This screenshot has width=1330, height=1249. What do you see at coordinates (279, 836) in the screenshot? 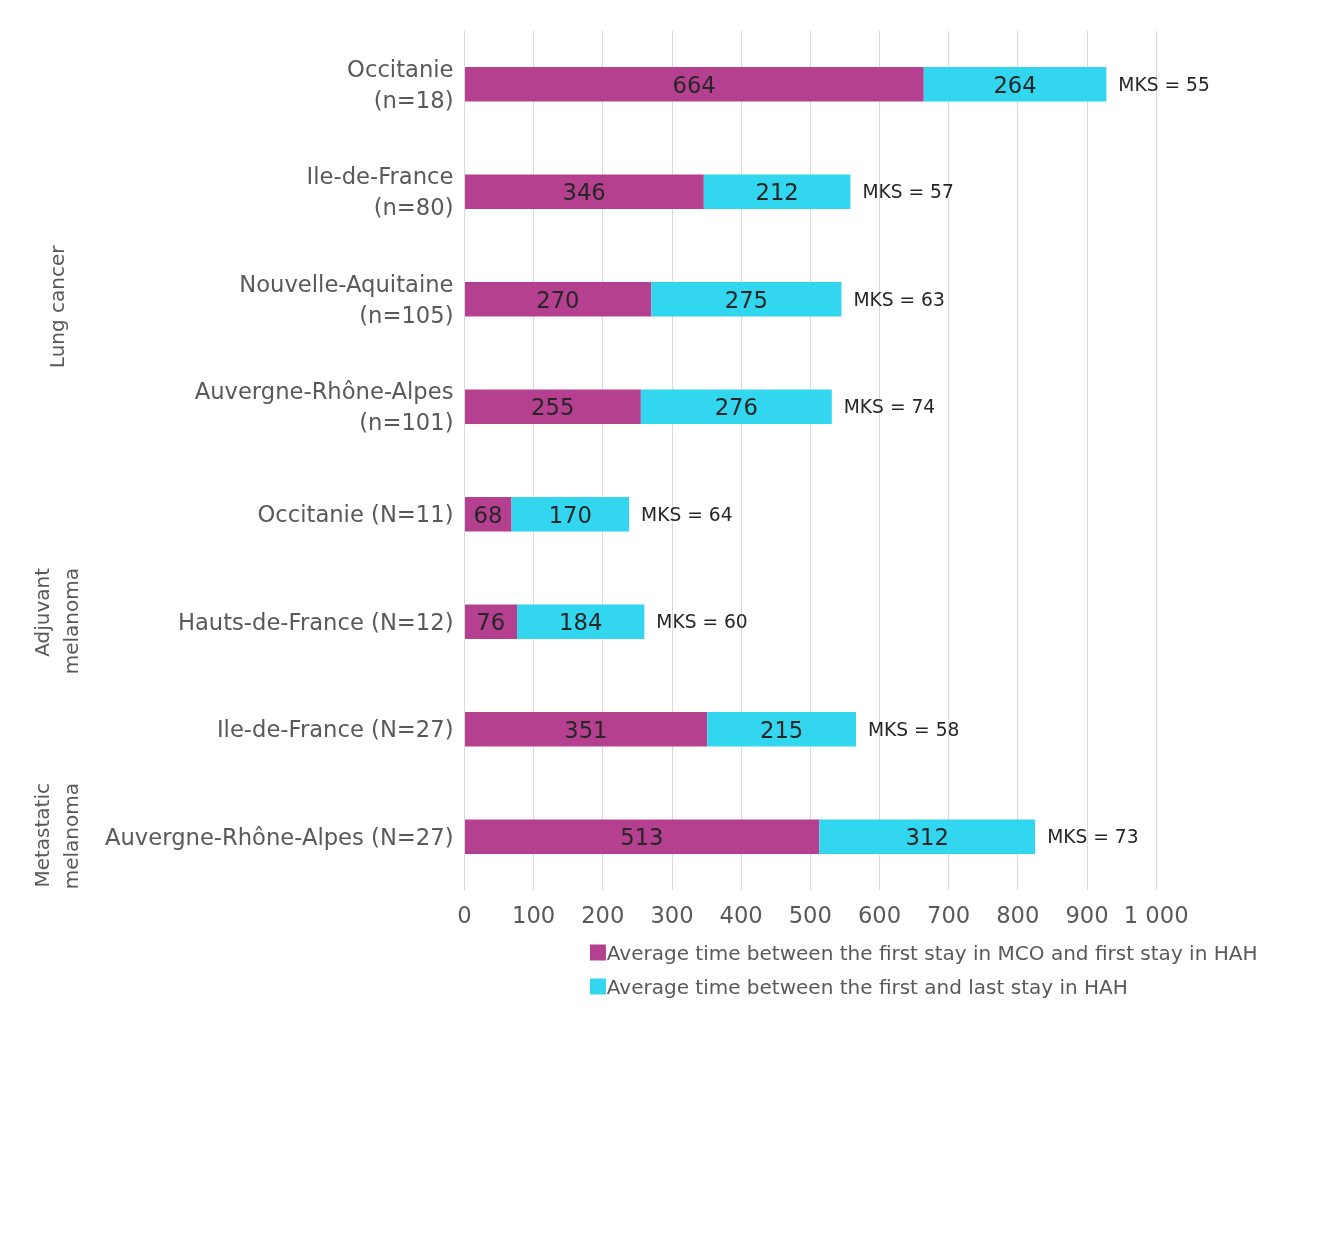
I see `y-tick-label: Auvergne-Rhône-Alpes (N=27)` at bounding box center [279, 836].